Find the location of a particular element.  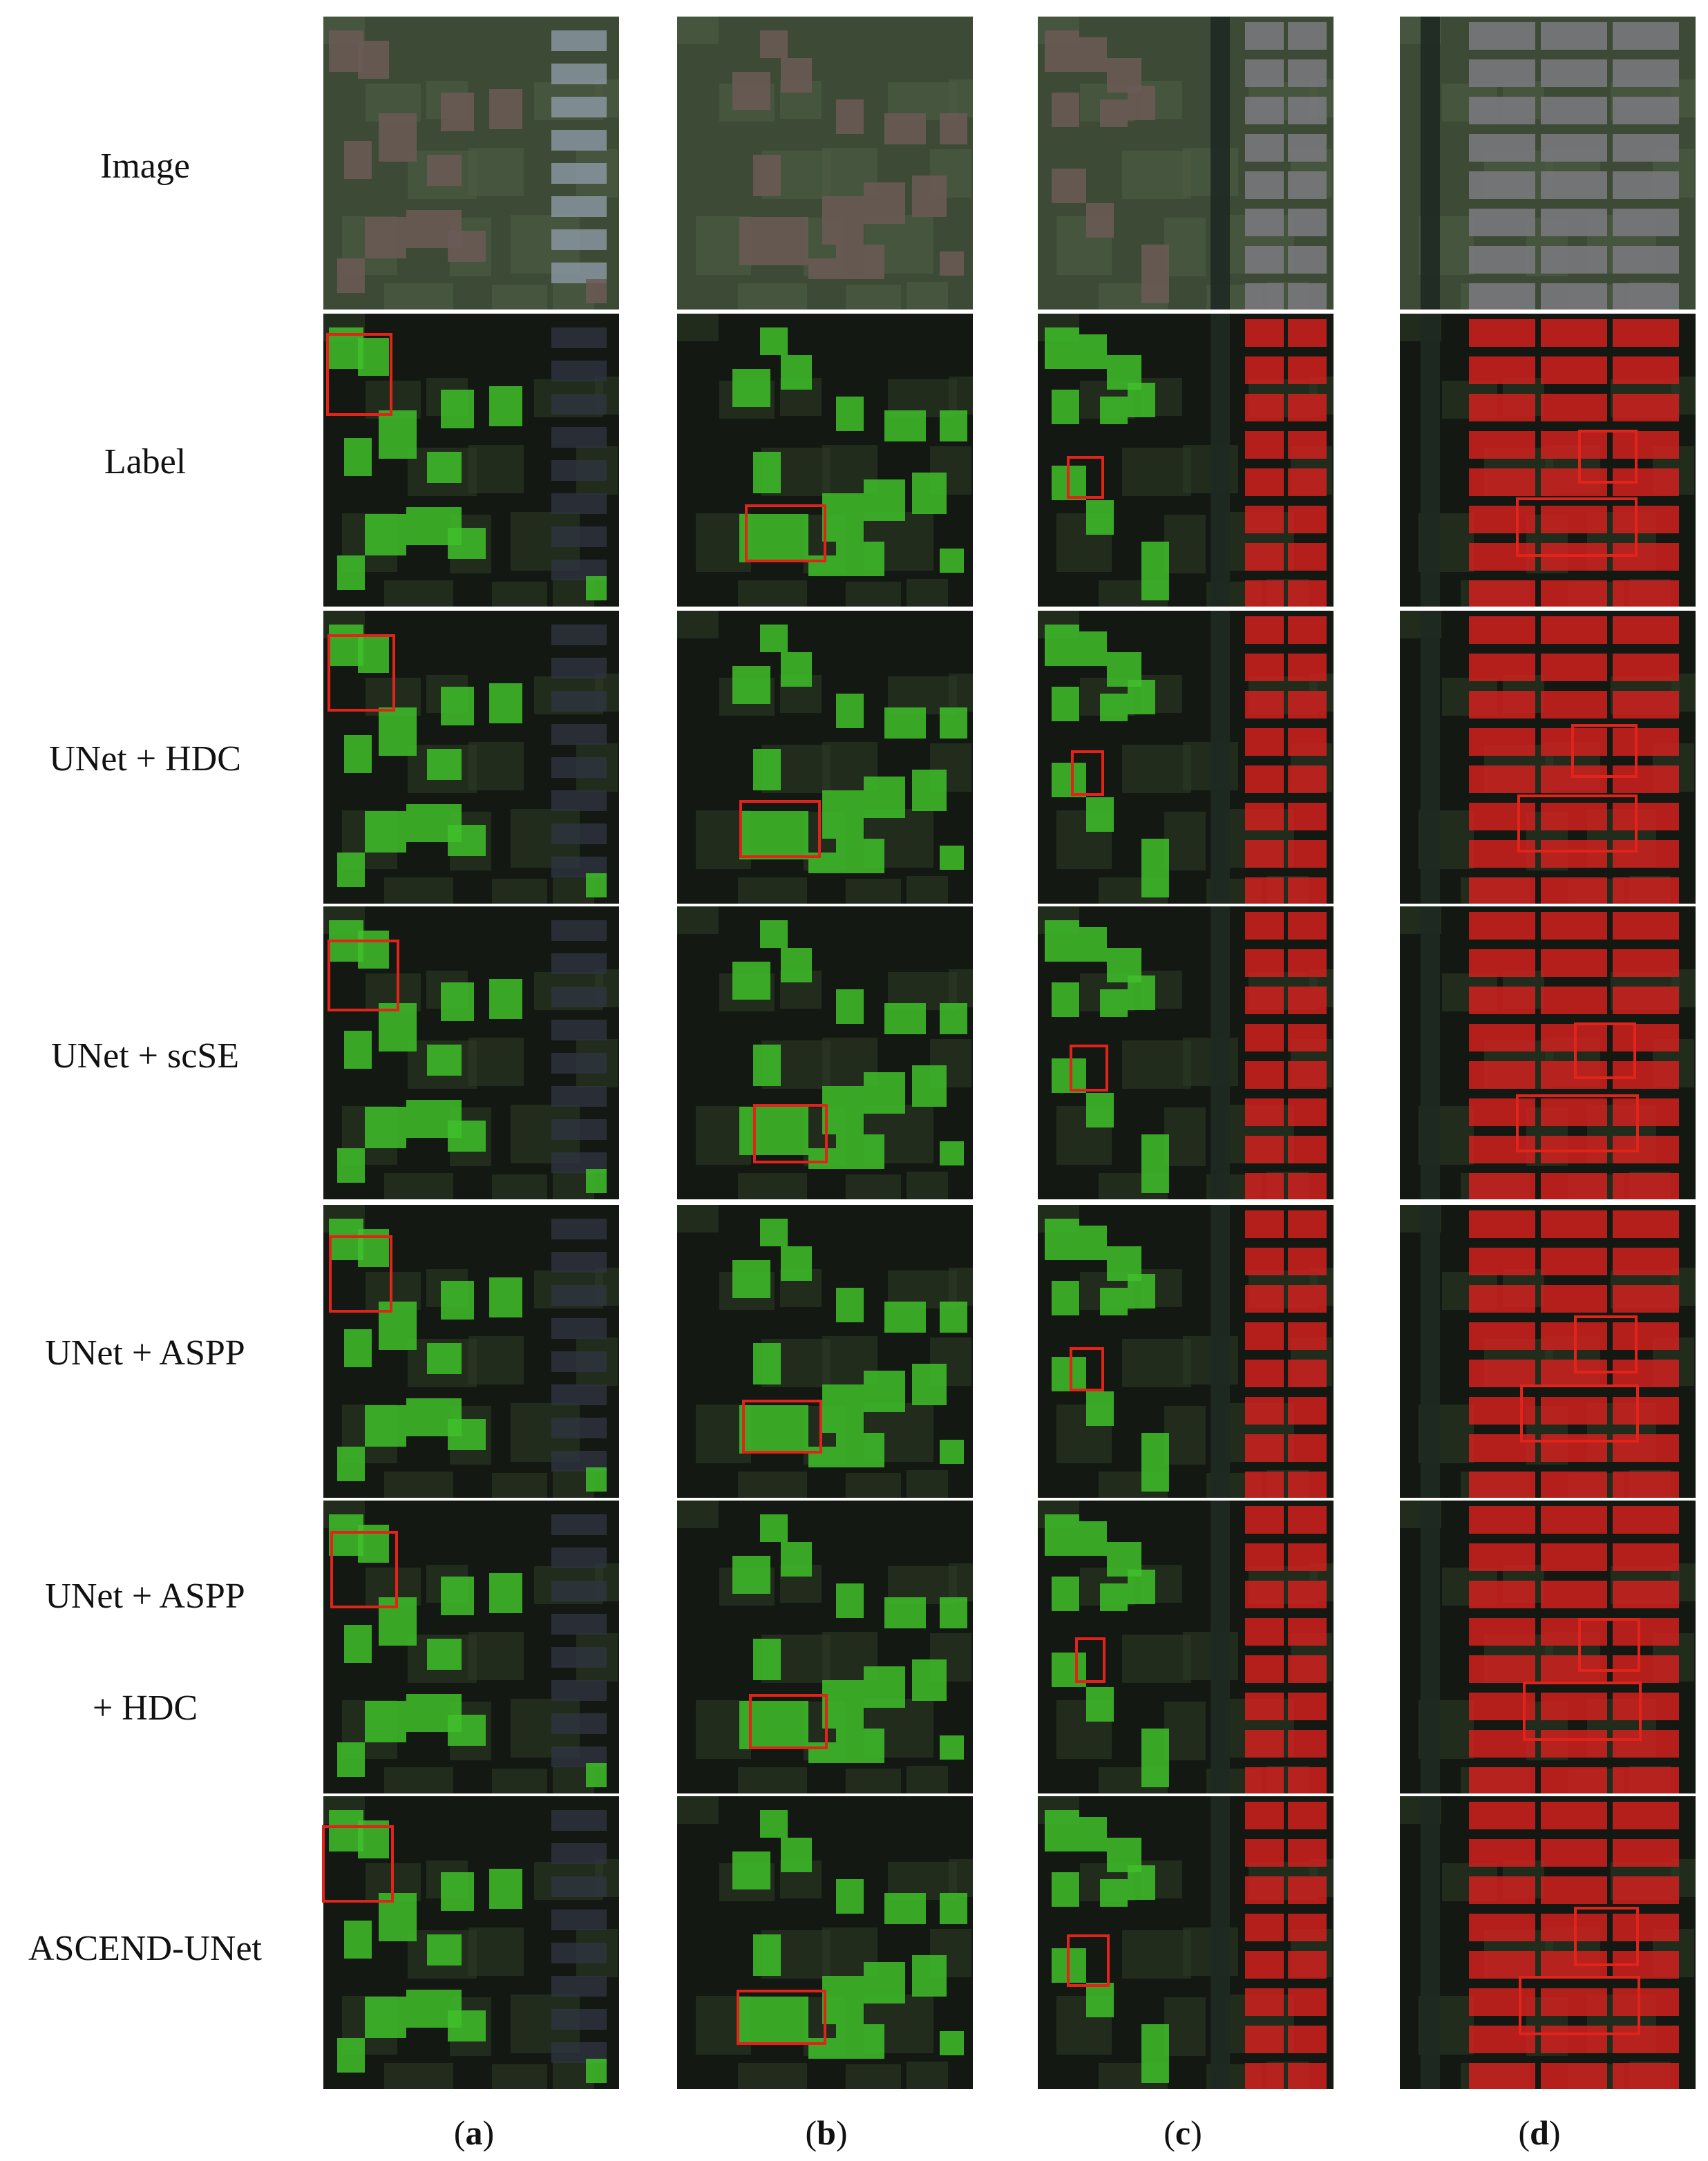

row-label-unet-hdc: UNet + HDC is located at coordinates (145, 759).